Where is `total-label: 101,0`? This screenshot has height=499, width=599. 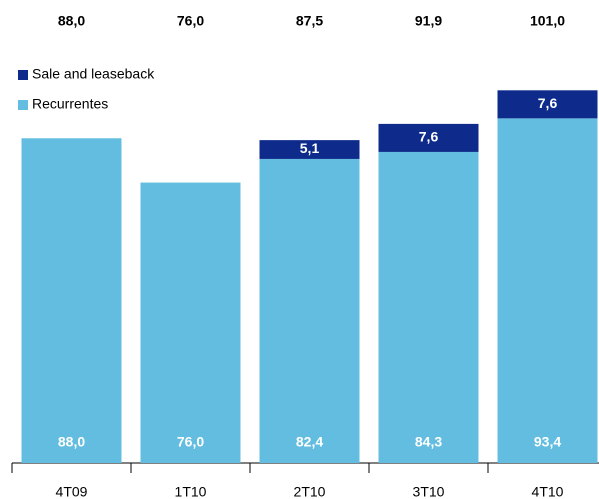
total-label: 101,0 is located at coordinates (547, 21).